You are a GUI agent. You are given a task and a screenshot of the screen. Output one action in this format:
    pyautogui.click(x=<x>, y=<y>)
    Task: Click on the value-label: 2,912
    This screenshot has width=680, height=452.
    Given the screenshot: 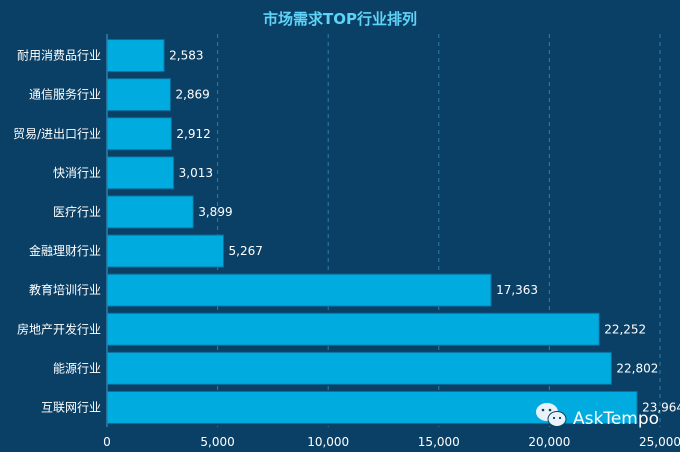 What is the action you would take?
    pyautogui.click(x=193, y=134)
    